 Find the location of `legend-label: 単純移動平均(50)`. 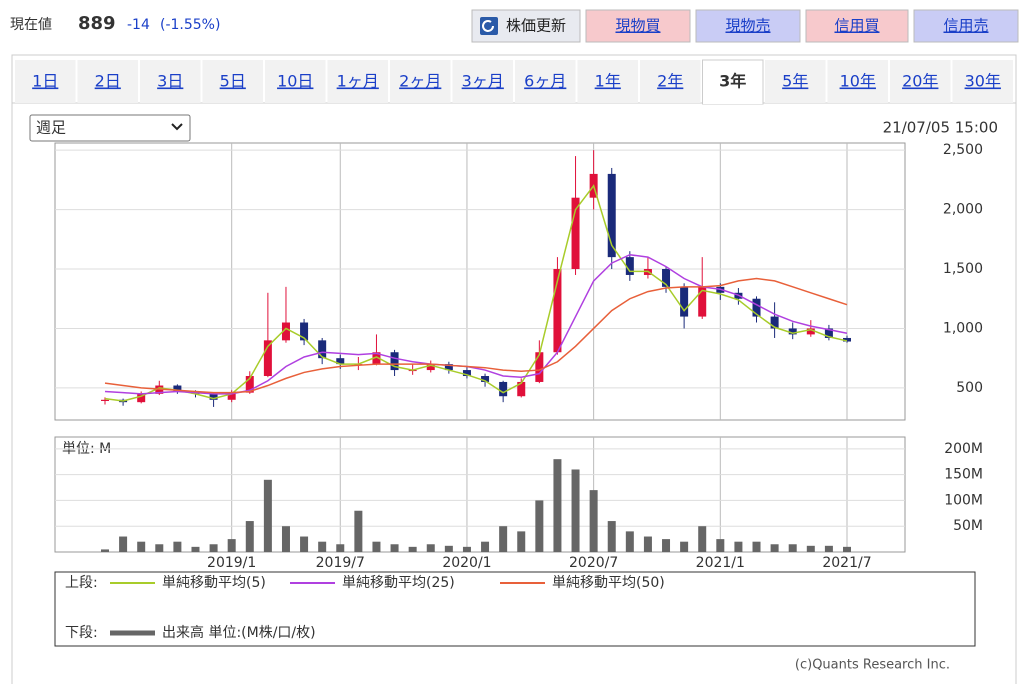

legend-label: 単純移動平均(50) is located at coordinates (608, 583).